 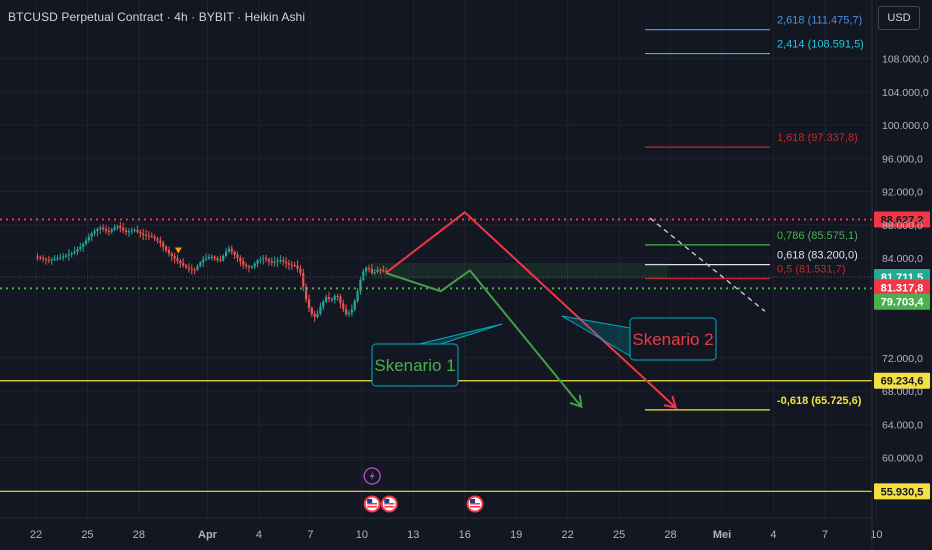 I want to click on candlesticks, so click(x=212, y=272).